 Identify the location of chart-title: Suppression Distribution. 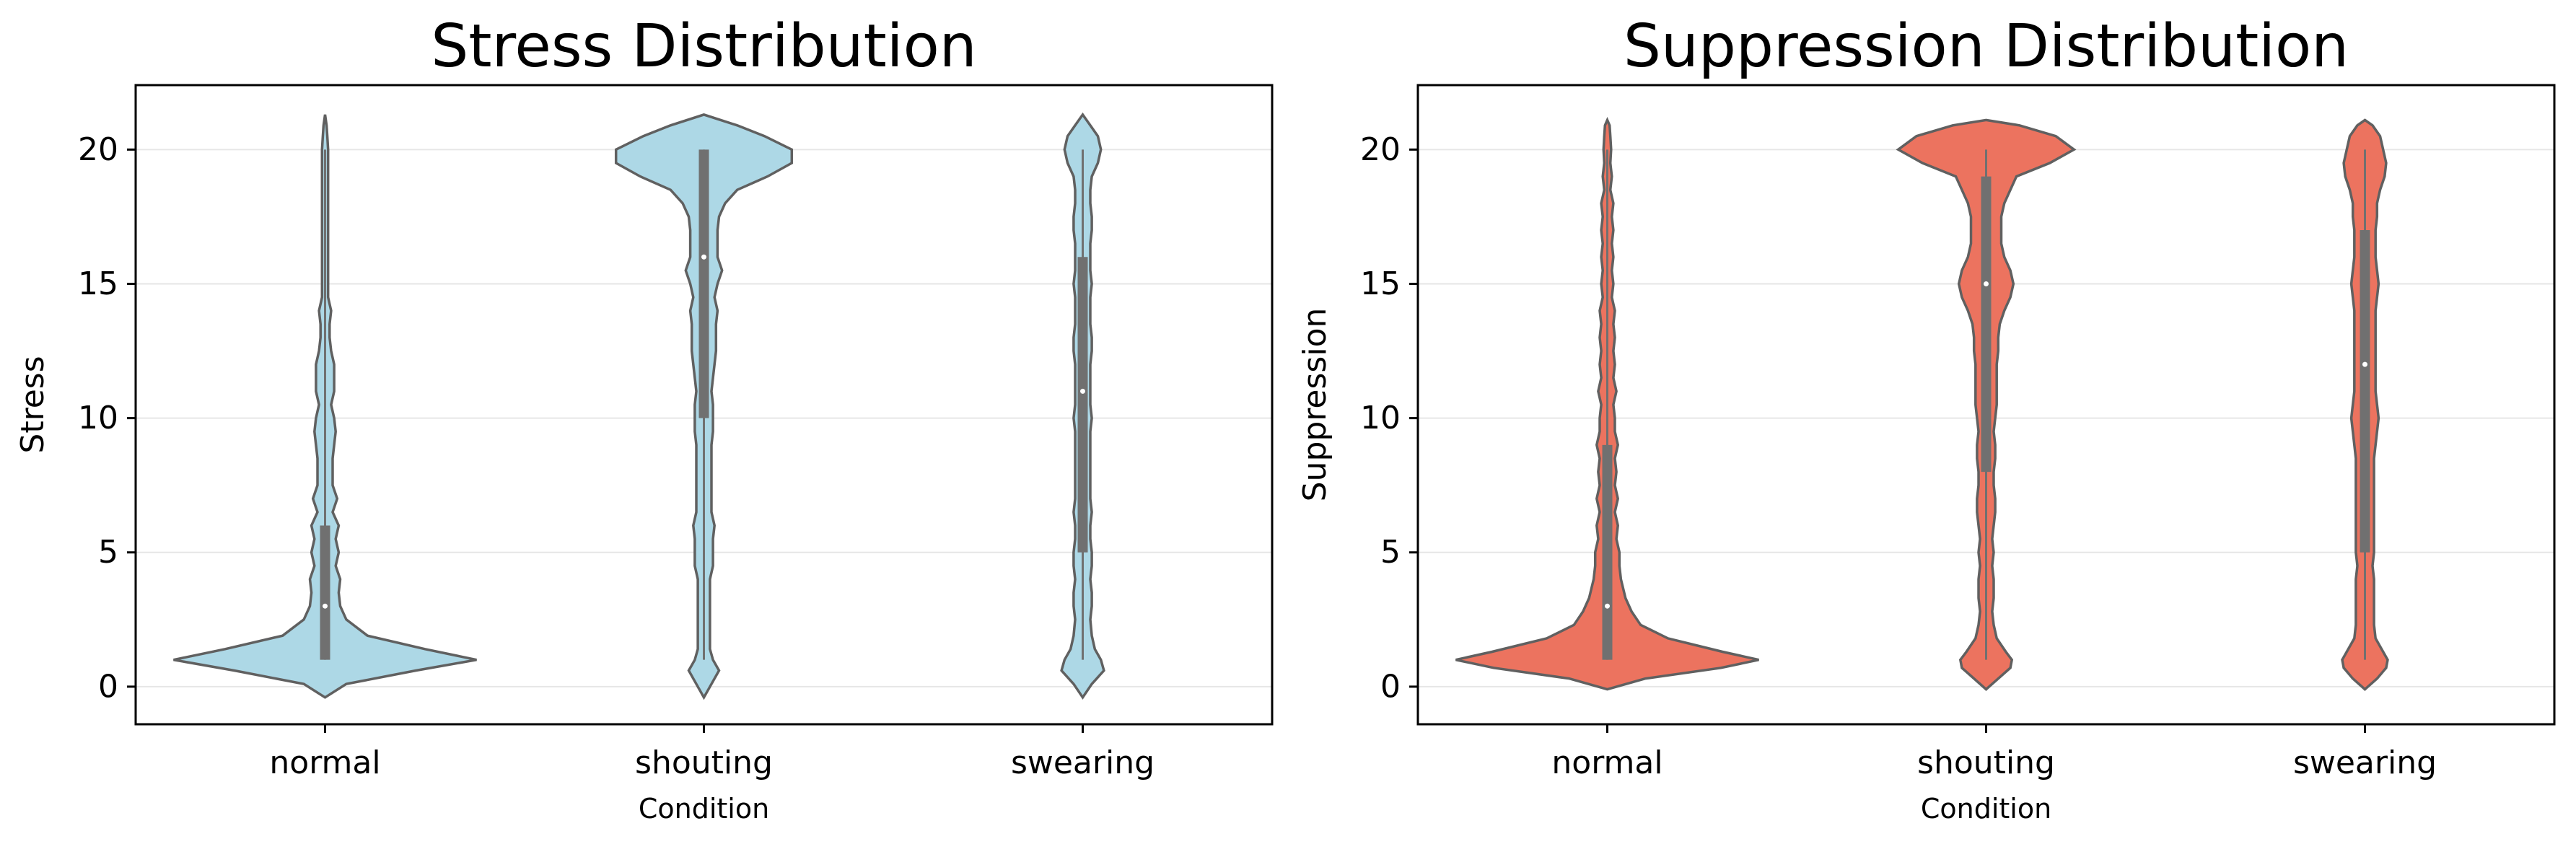
(1986, 46).